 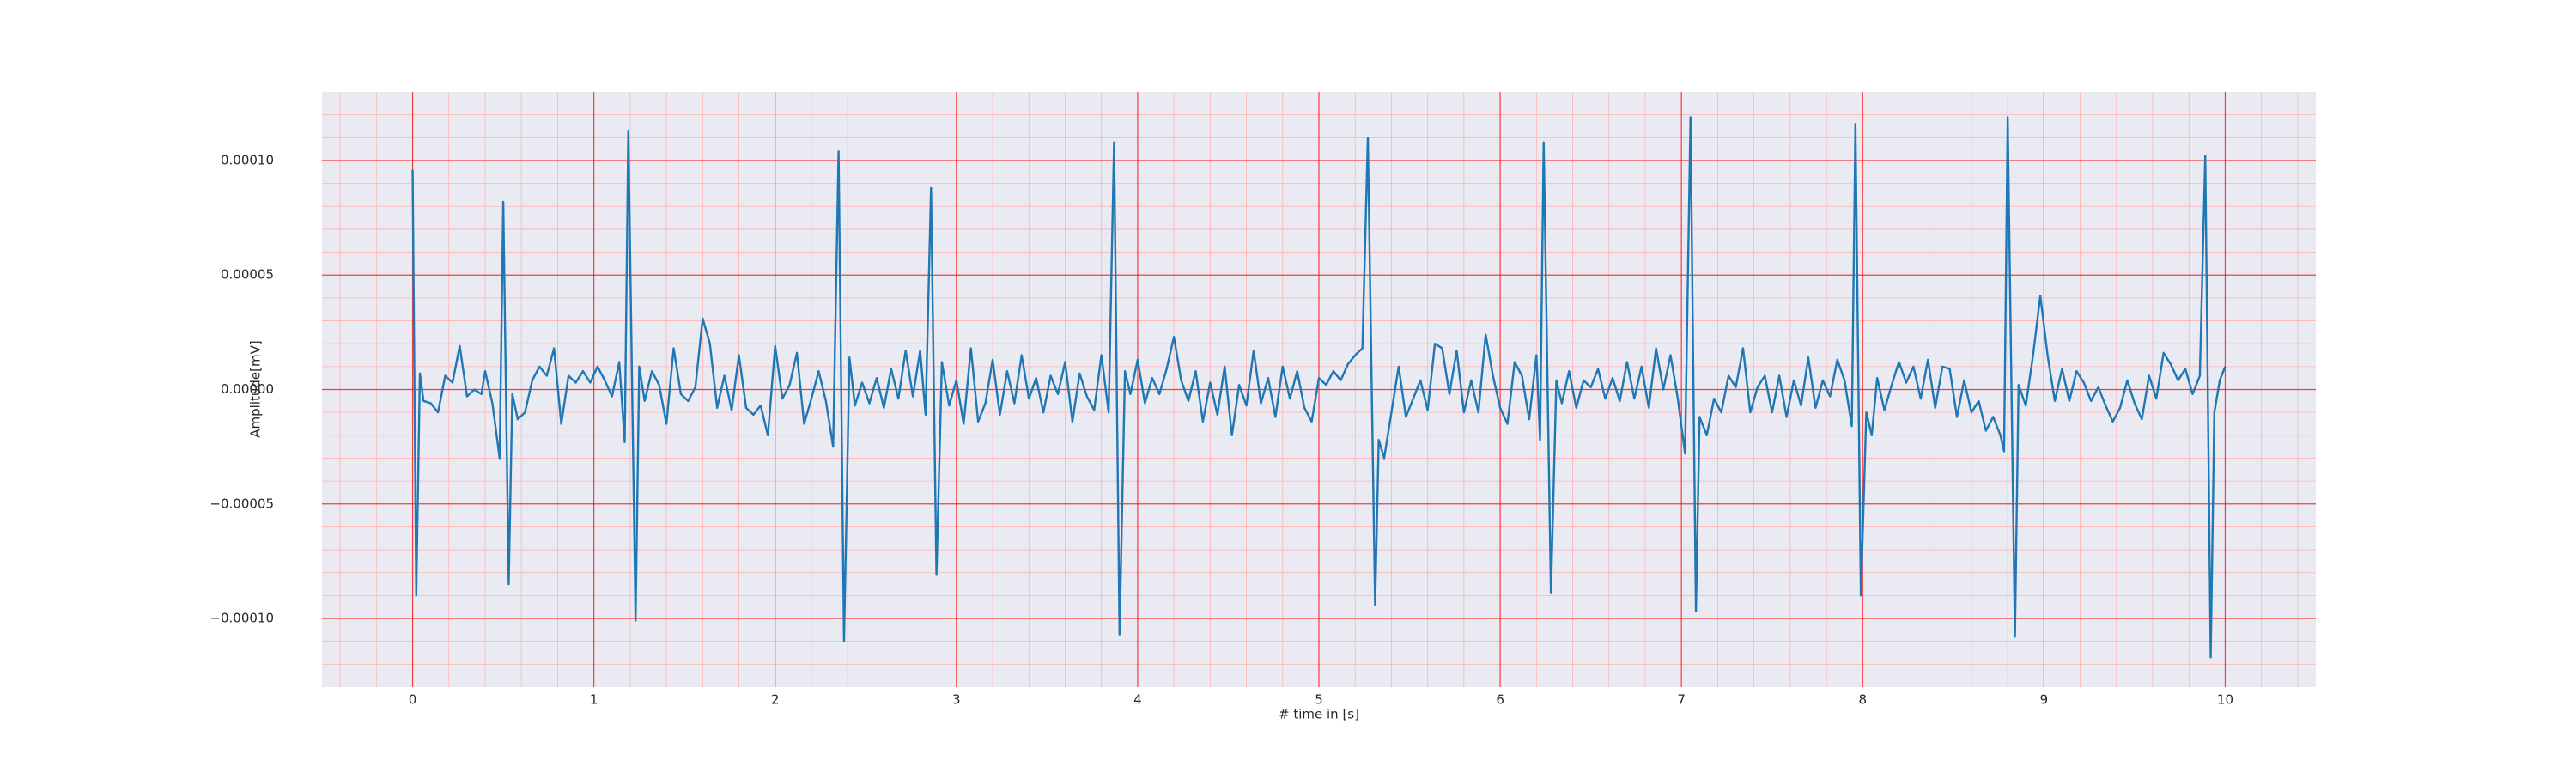 What do you see at coordinates (248, 159) in the screenshot?
I see `y-tick-label: 0.00010` at bounding box center [248, 159].